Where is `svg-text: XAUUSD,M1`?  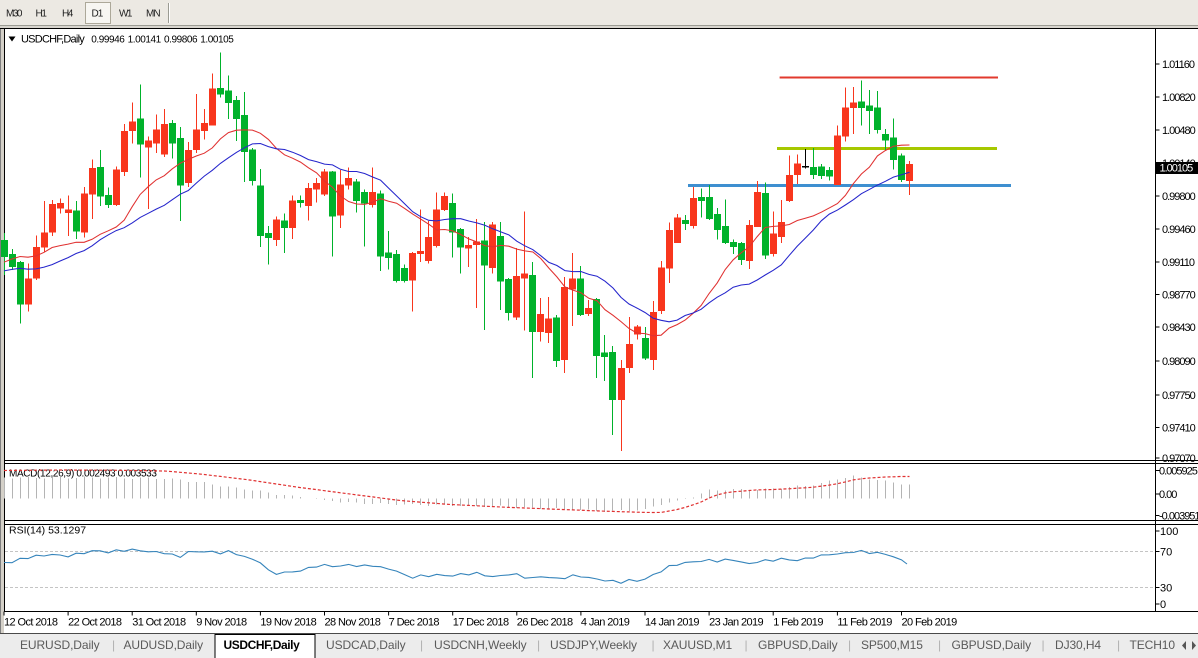
svg-text: XAUUSD,M1 is located at coordinates (698, 645).